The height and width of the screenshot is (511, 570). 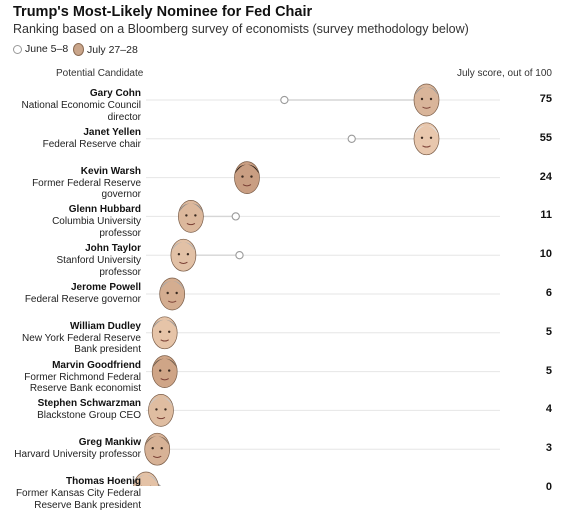 I want to click on candidate-role-line: Former Federal Reserve, so click(x=71, y=184).